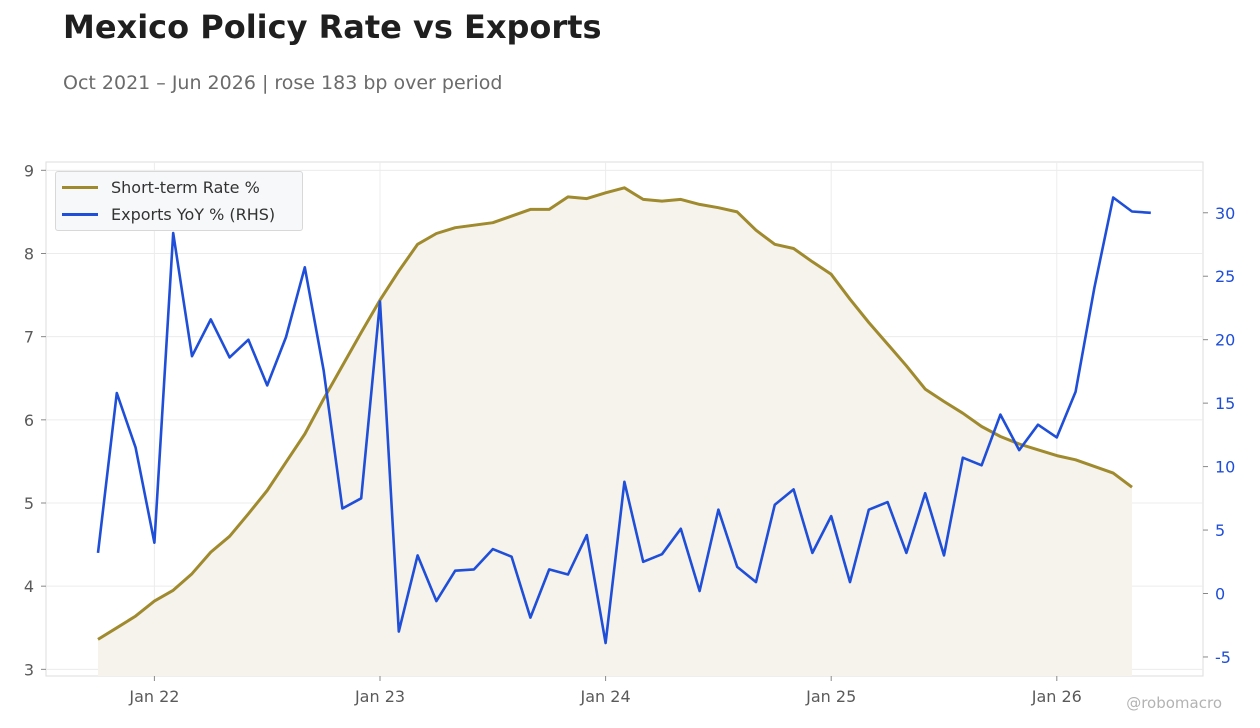 The image size is (1260, 728). Describe the element at coordinates (29, 170) in the screenshot. I see `y-left-tick-label: 9` at that location.